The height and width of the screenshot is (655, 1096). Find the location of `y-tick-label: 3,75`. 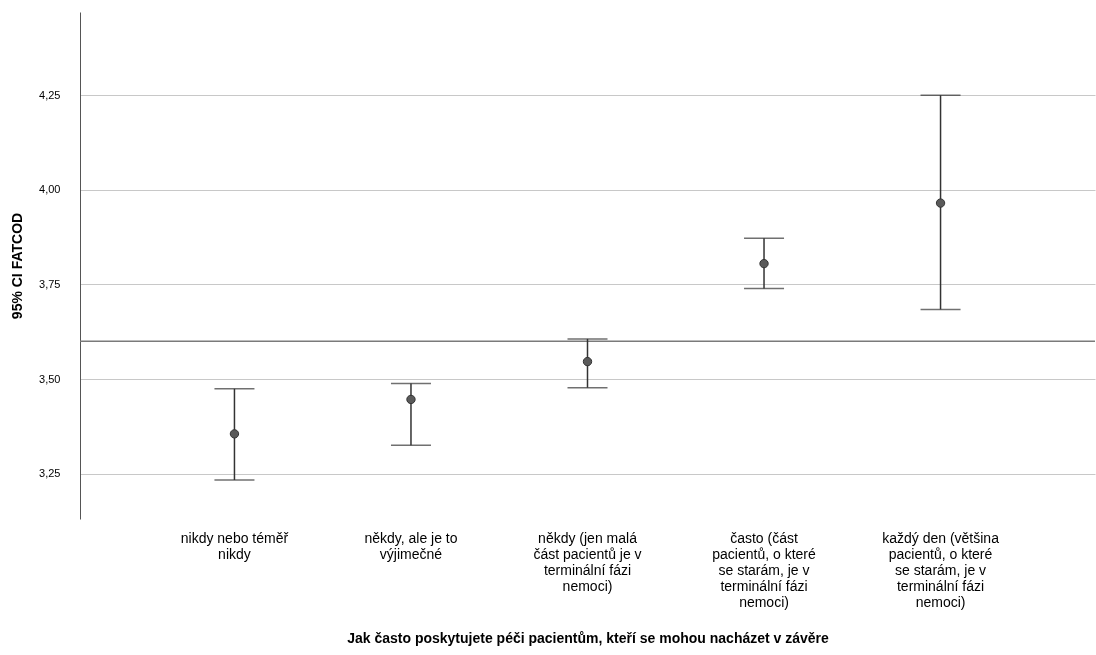

y-tick-label: 3,75 is located at coordinates (50, 283).